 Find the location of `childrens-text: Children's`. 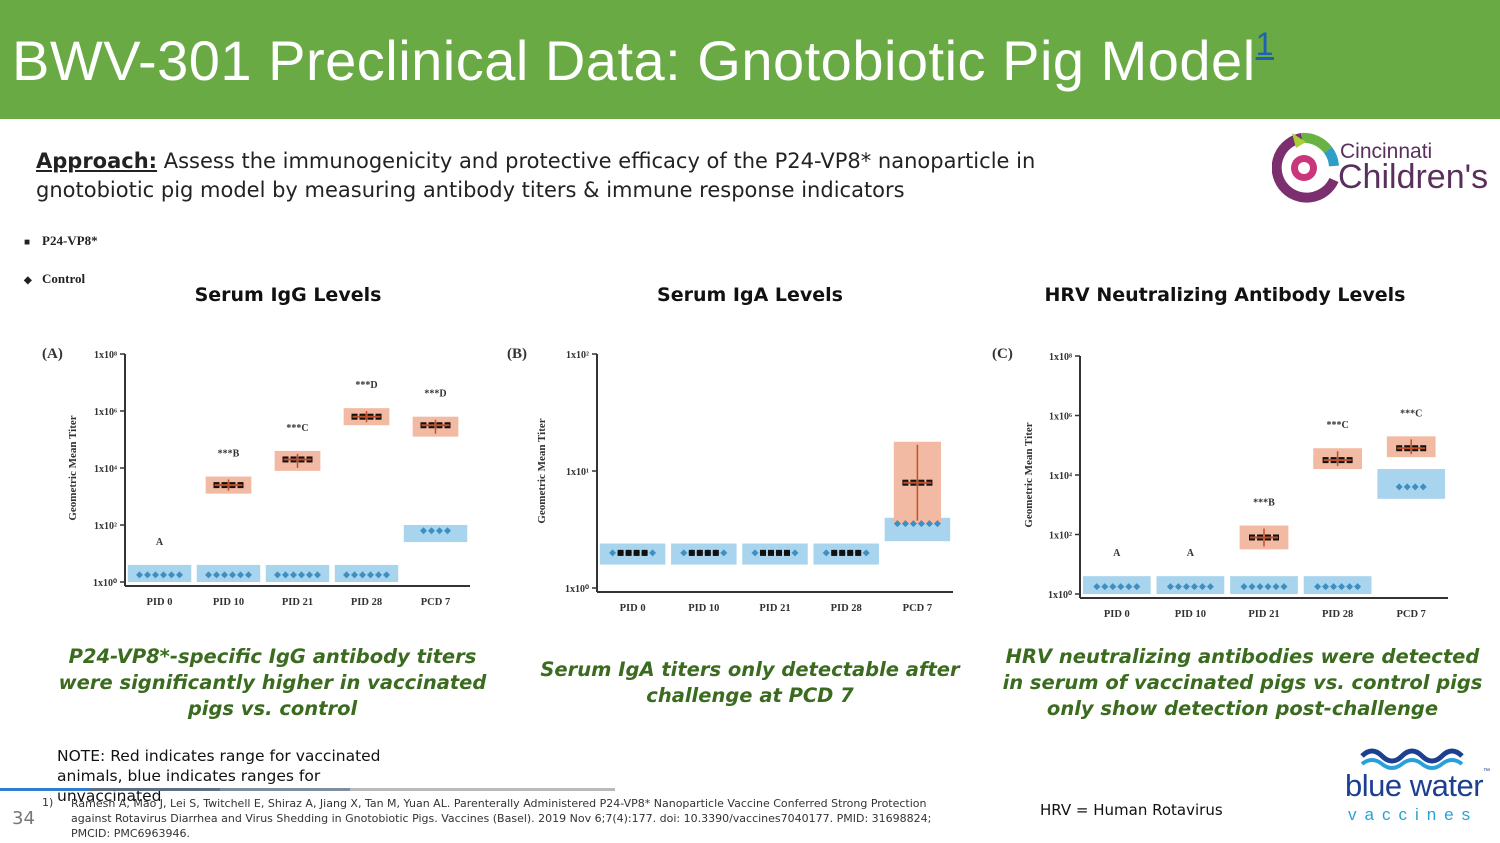

childrens-text: Children's is located at coordinates (1413, 177).